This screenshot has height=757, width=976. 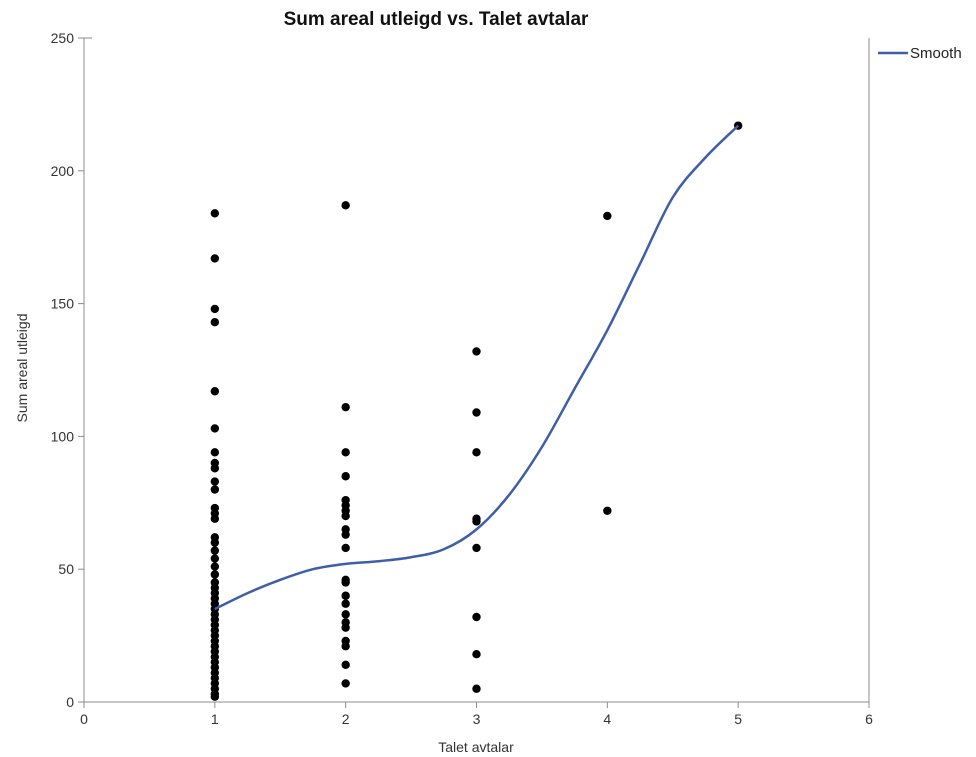 What do you see at coordinates (607, 719) in the screenshot?
I see `x-tick-label: 4` at bounding box center [607, 719].